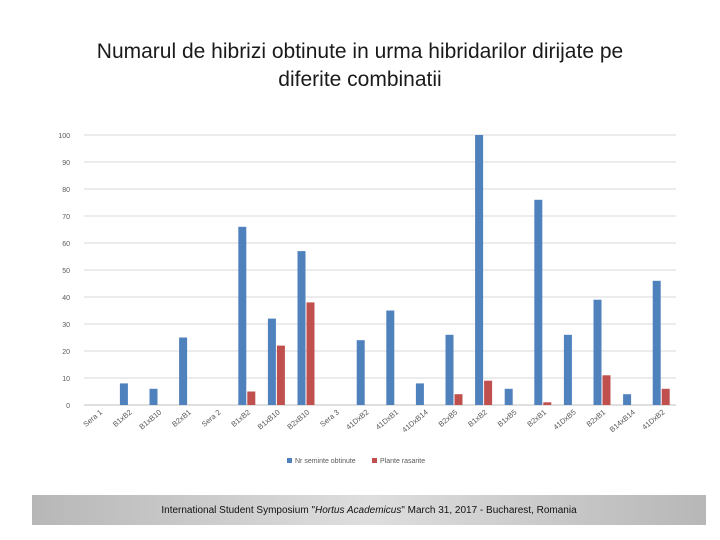  Describe the element at coordinates (66, 325) in the screenshot. I see `y-tick-label: 30` at that location.